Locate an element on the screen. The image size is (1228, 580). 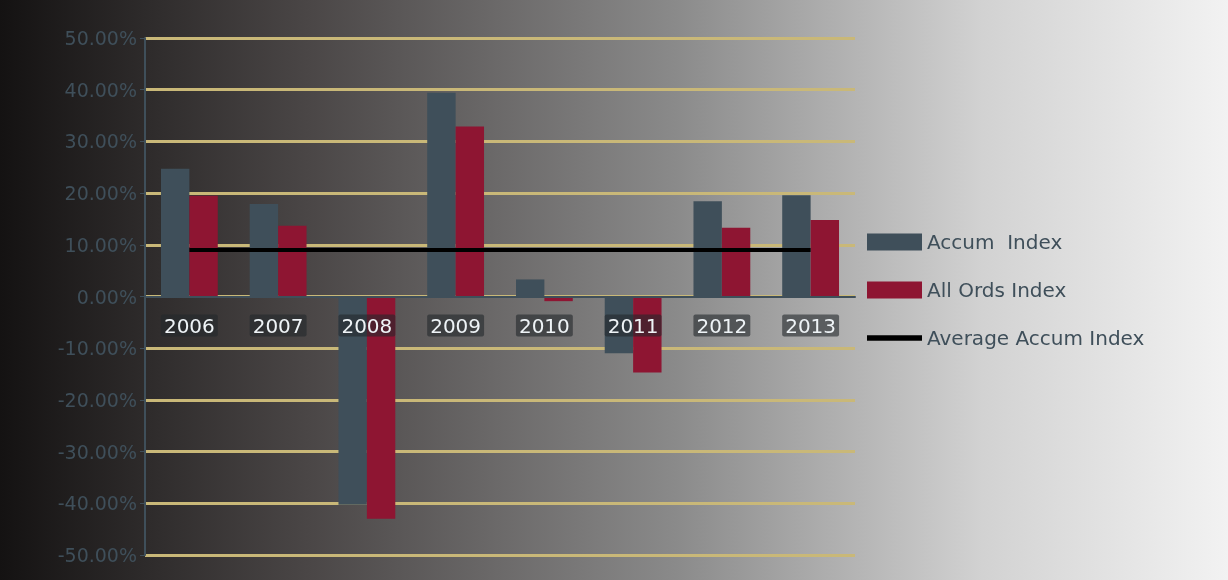
y-tick-label: 40.00% is located at coordinates (100, 89).